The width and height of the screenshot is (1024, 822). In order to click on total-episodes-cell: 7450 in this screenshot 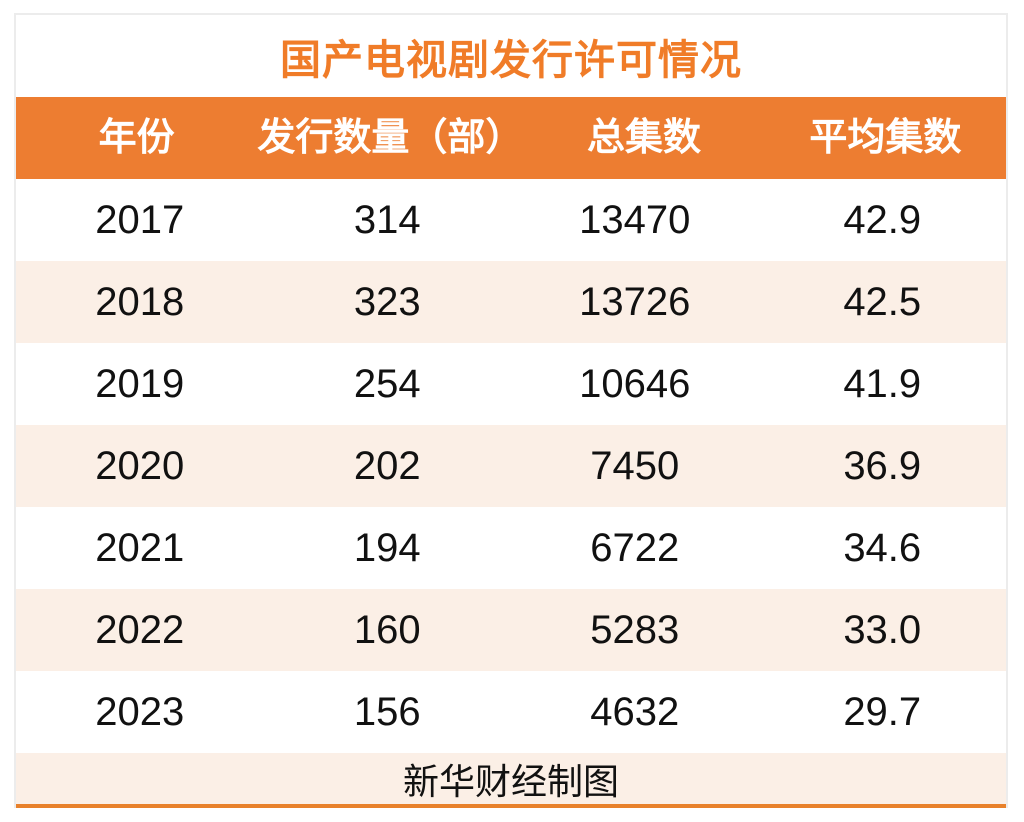, I will do `click(635, 466)`.